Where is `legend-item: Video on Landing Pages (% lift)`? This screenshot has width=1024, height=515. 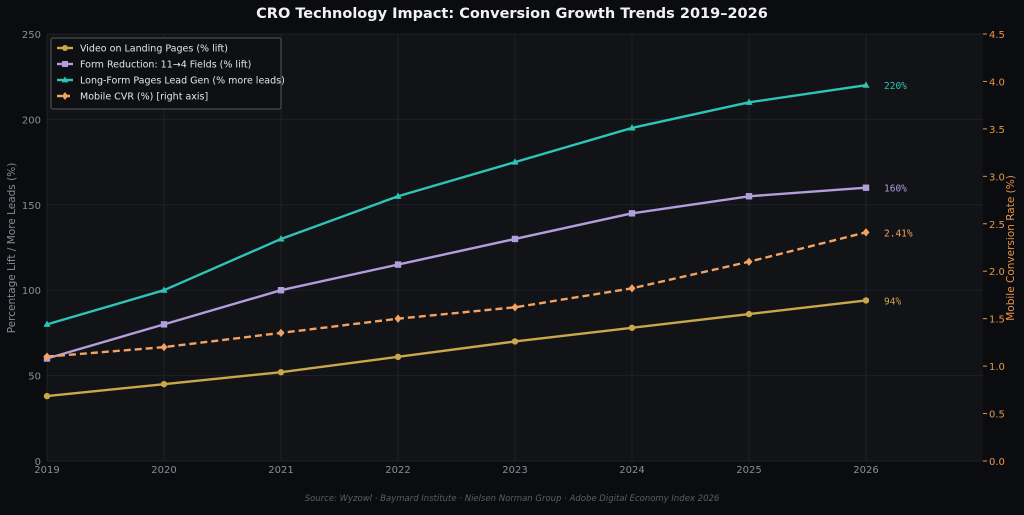 legend-item: Video on Landing Pages (% lift) is located at coordinates (142, 49).